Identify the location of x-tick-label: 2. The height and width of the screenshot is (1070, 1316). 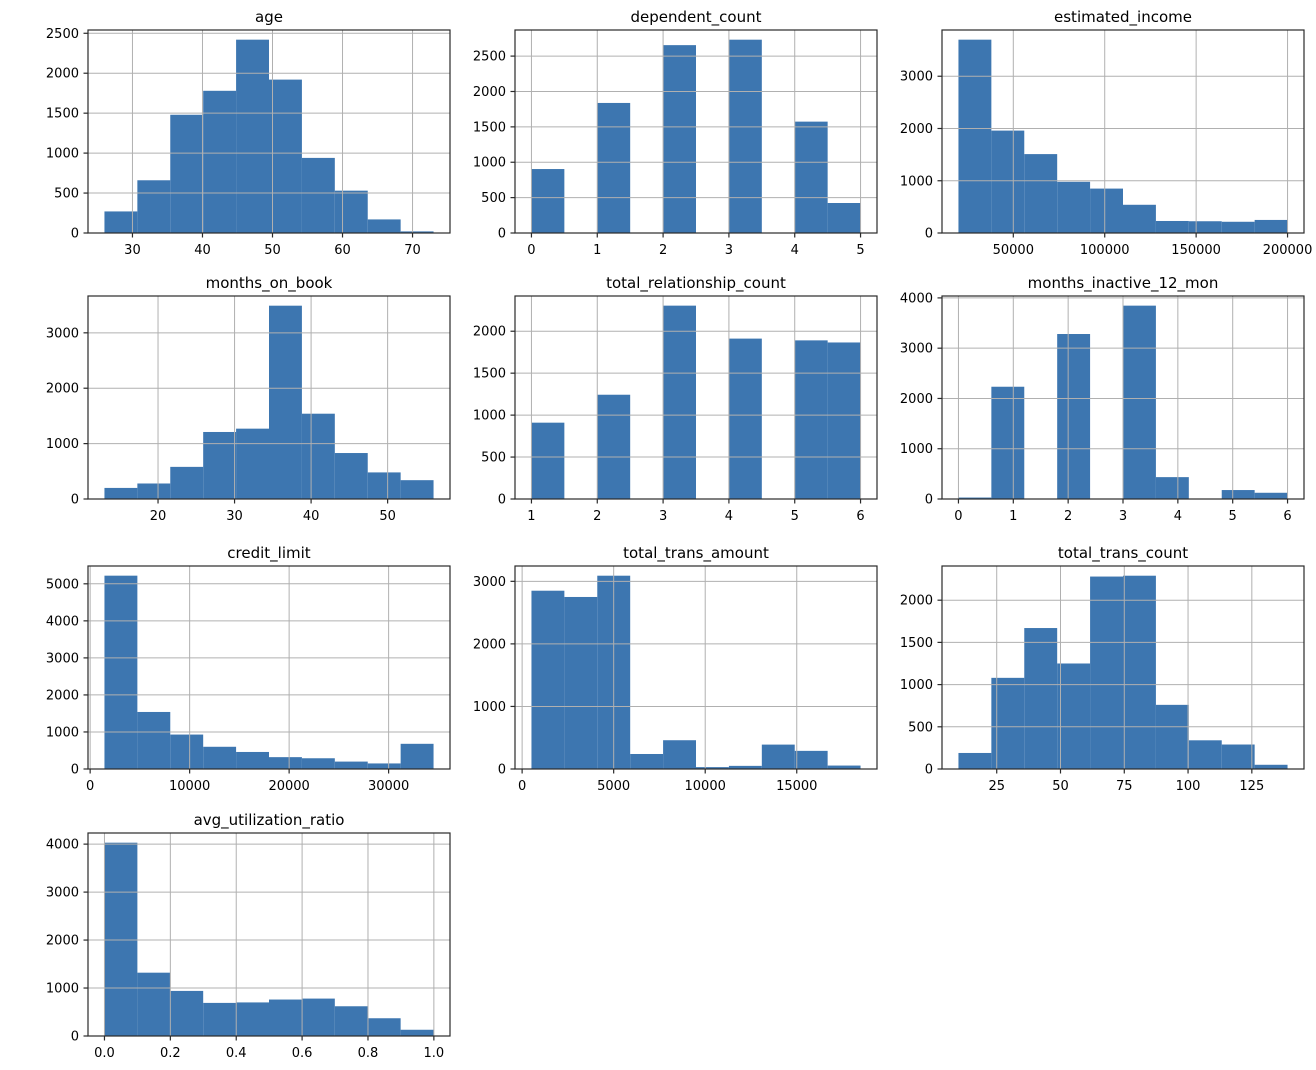
(597, 516).